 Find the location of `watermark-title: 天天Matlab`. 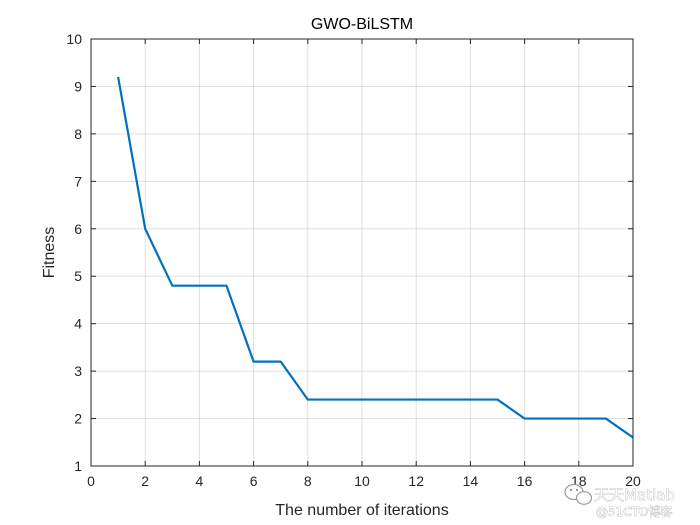

watermark-title: 天天Matlab is located at coordinates (634, 495).